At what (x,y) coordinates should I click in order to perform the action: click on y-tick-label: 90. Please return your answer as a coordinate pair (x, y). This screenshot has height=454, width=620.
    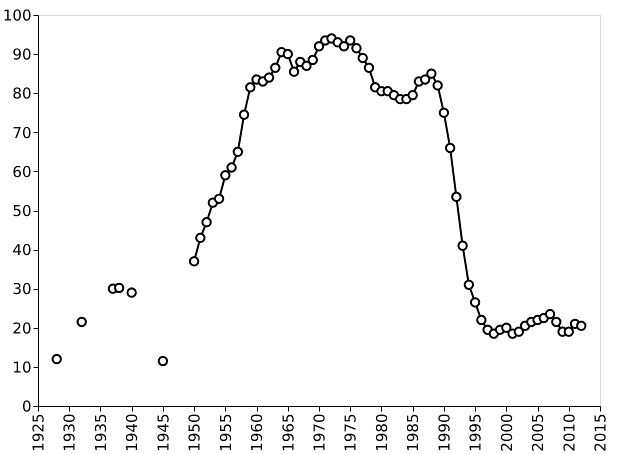
    Looking at the image, I should click on (22, 55).